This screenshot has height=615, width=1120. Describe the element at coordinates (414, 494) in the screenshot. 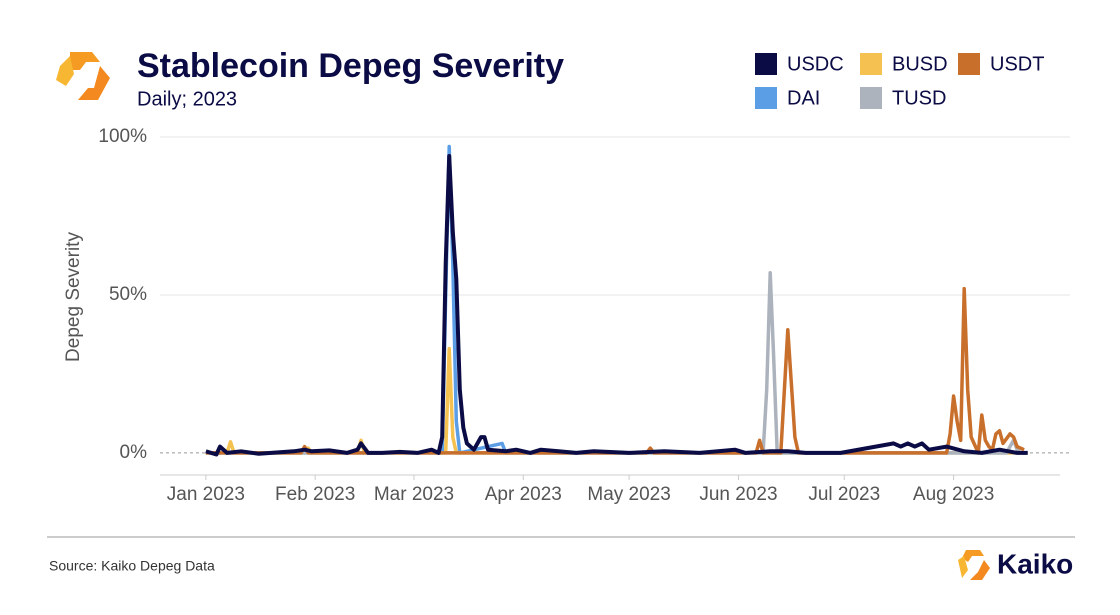

I see `x-tick-label: Mar 2023` at that location.